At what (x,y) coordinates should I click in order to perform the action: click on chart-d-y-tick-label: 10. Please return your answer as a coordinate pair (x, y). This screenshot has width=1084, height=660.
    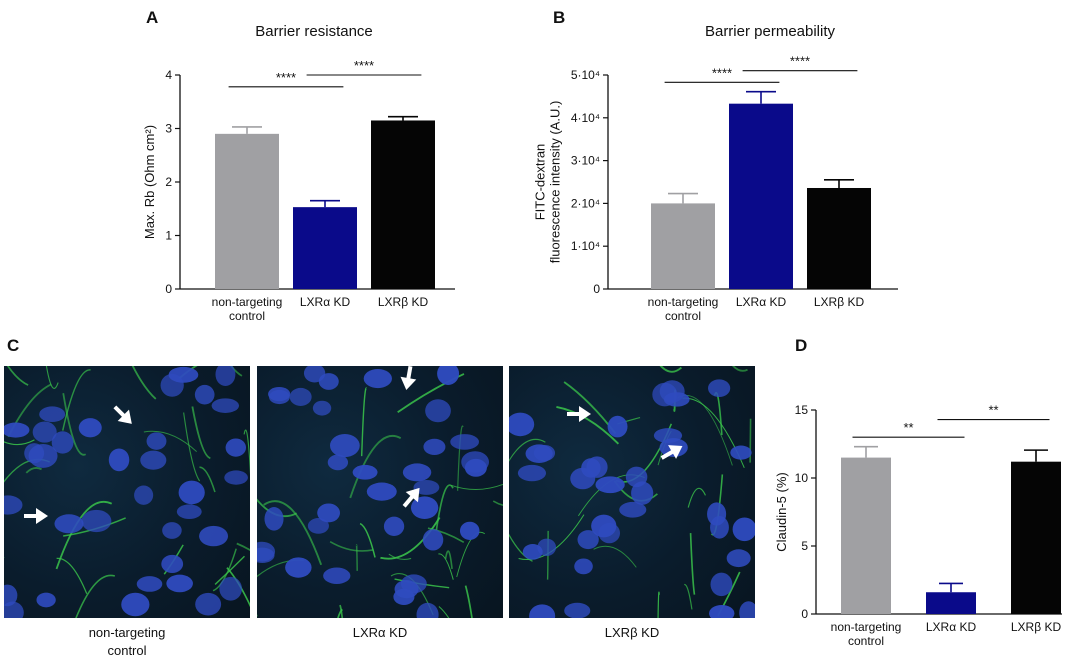
    Looking at the image, I should click on (802, 478).